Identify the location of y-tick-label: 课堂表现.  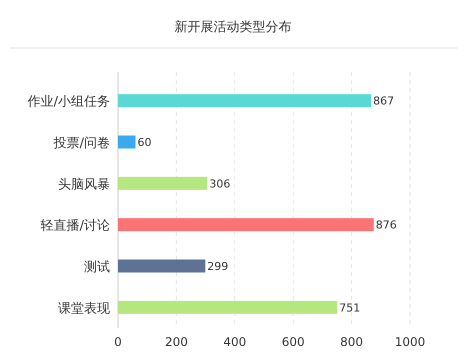
(84, 308).